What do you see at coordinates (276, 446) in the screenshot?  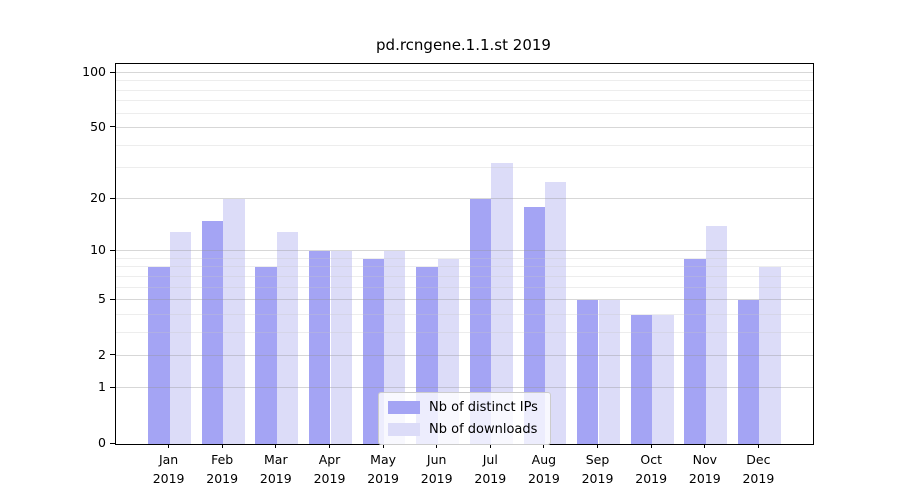 I see `xtick-mark-mar` at bounding box center [276, 446].